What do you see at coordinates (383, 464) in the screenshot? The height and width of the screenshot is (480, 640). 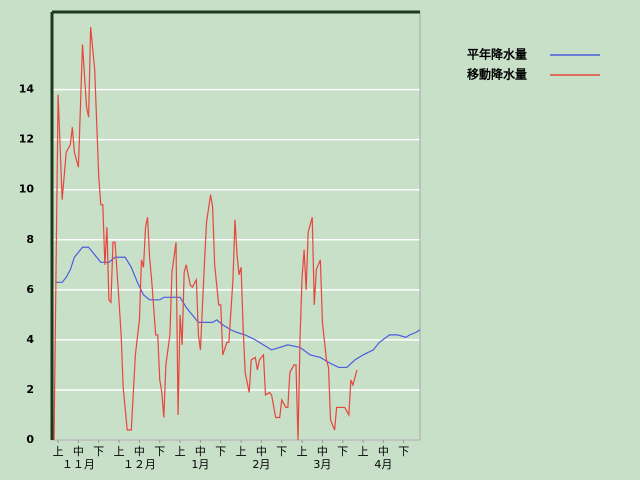 I see `month-label: 4月` at bounding box center [383, 464].